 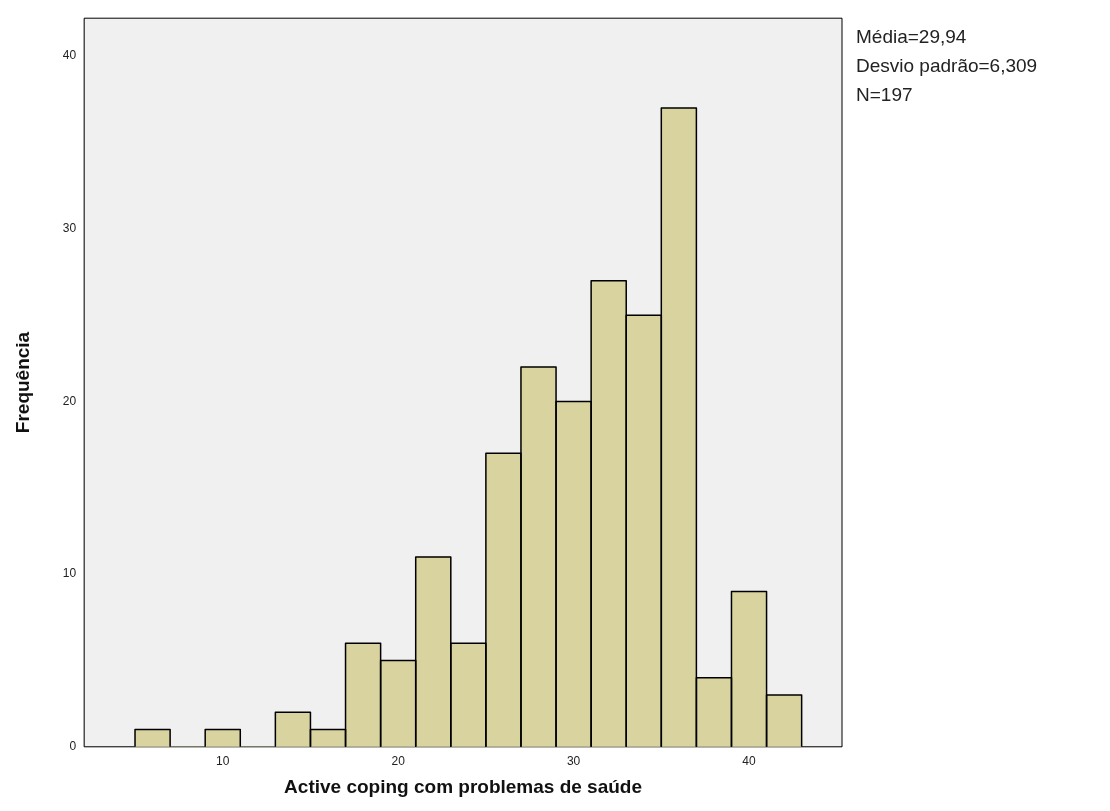 What do you see at coordinates (573, 761) in the screenshot?
I see `x-tick-label: 30` at bounding box center [573, 761].